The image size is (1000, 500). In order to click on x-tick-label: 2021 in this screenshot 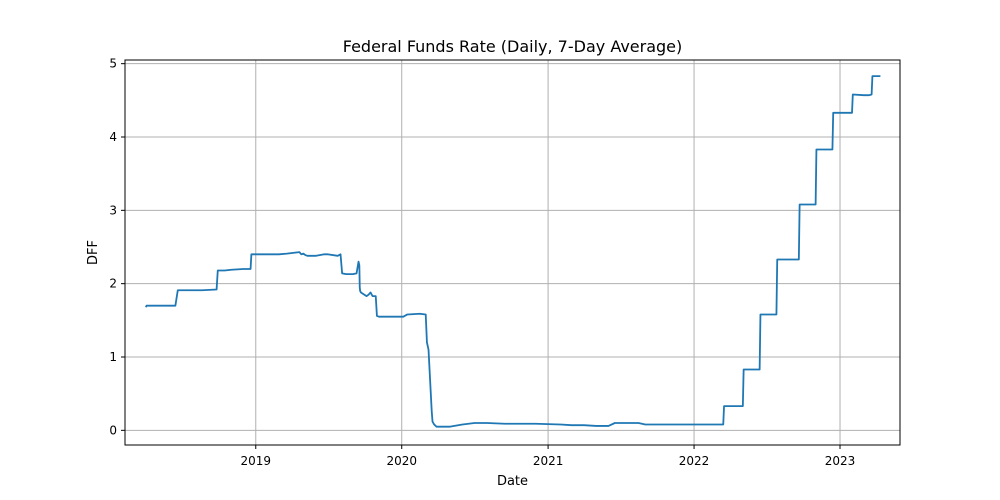, I will do `click(548, 461)`.